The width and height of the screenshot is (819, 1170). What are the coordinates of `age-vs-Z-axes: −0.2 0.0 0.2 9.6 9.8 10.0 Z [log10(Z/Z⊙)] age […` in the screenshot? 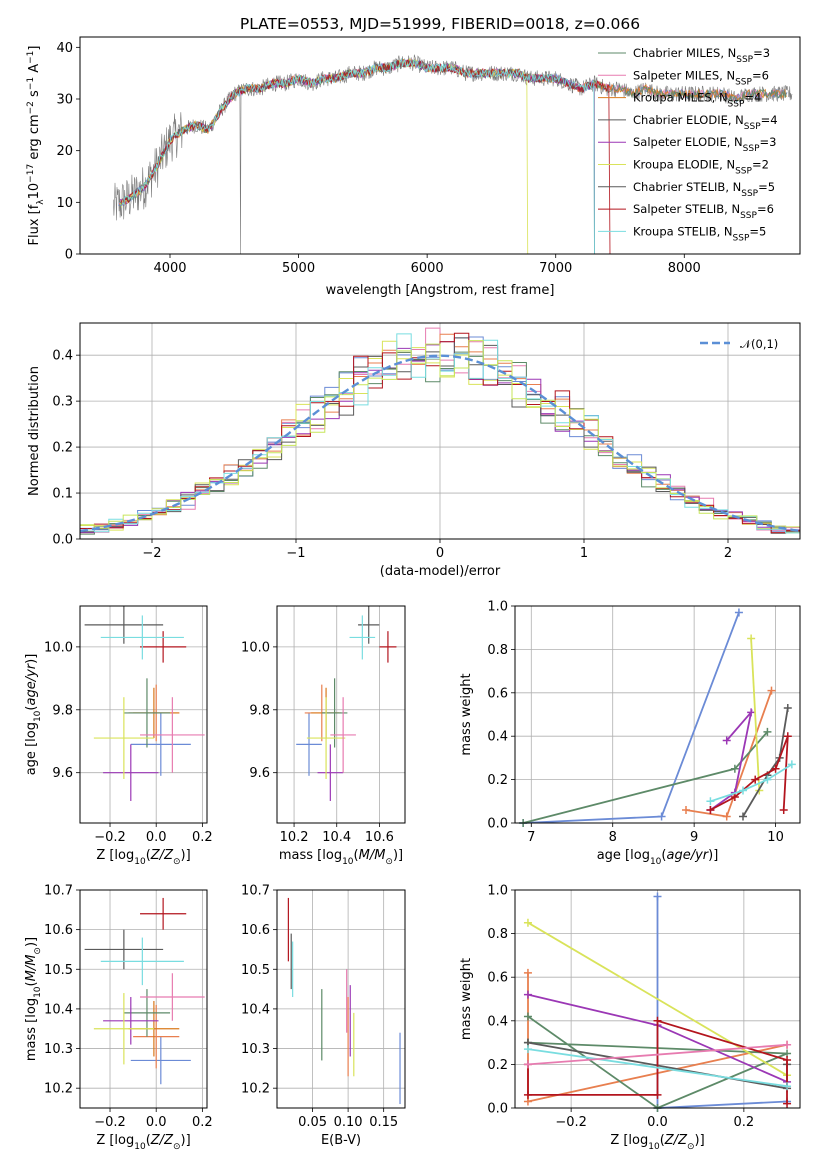 It's located at (118, 736).